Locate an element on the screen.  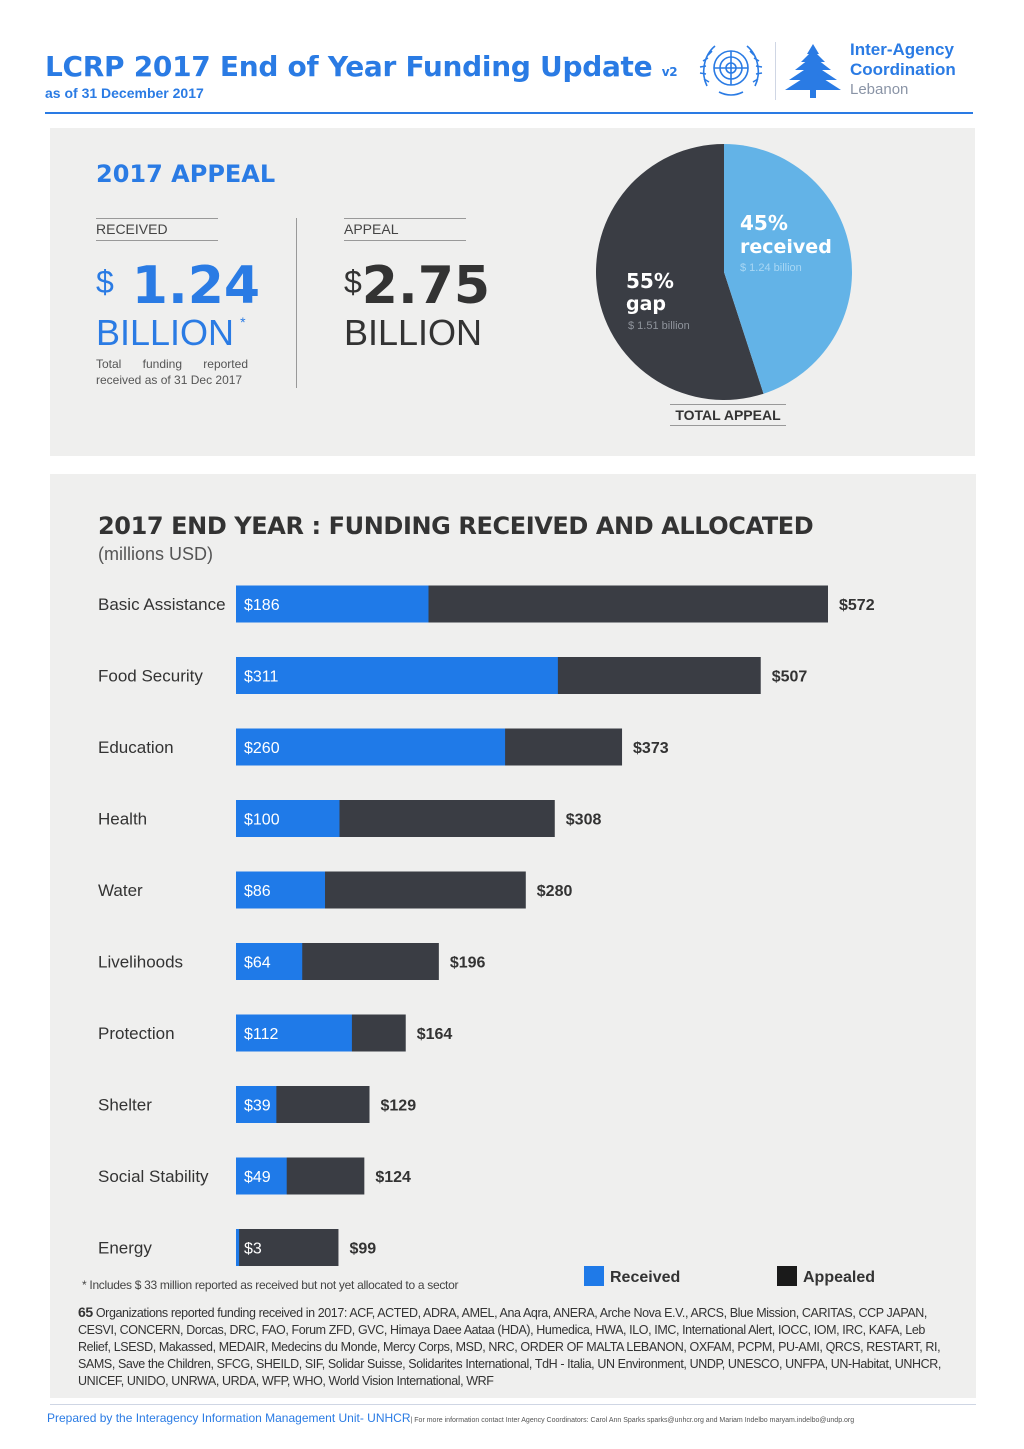
category-label-basic-assistance: Basic Assistance is located at coordinates (162, 604).